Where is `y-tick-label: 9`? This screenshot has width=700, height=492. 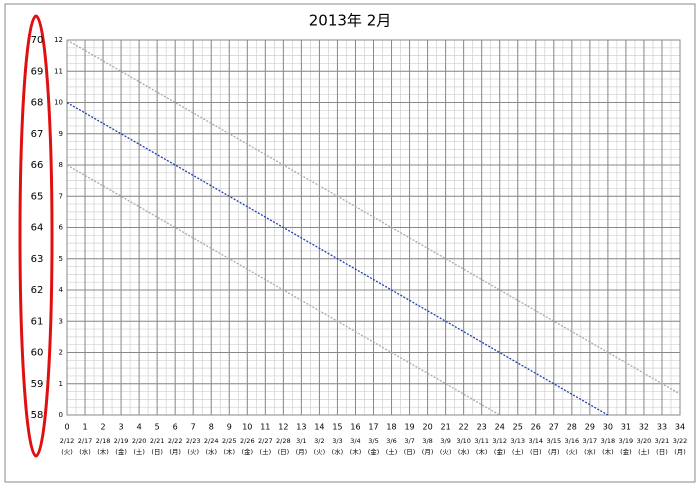
y-tick-label: 9 is located at coordinates (61, 134).